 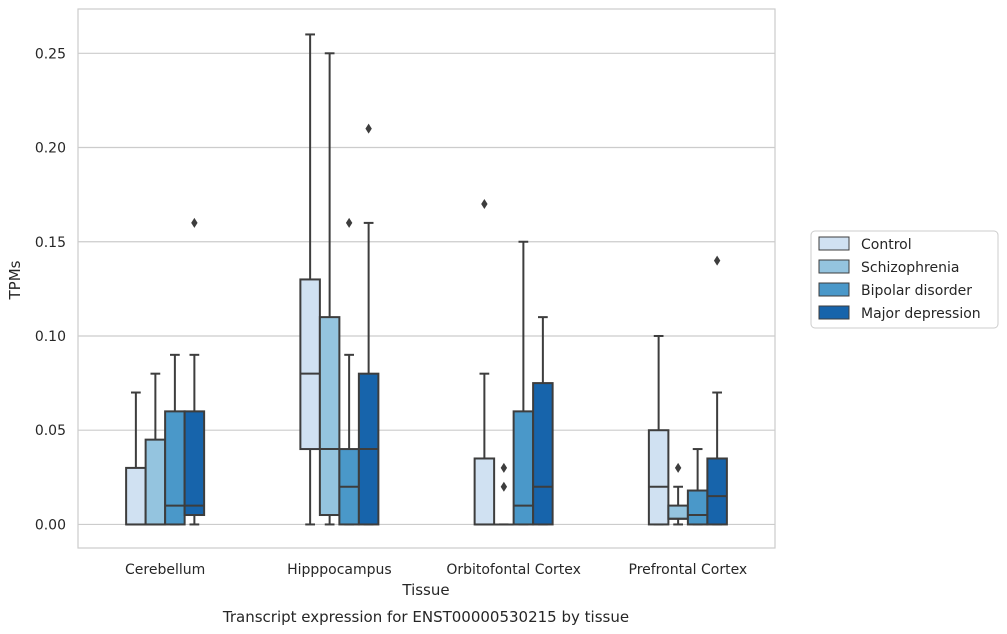 What do you see at coordinates (916, 291) in the screenshot?
I see `legend-label: Bipolar disorder` at bounding box center [916, 291].